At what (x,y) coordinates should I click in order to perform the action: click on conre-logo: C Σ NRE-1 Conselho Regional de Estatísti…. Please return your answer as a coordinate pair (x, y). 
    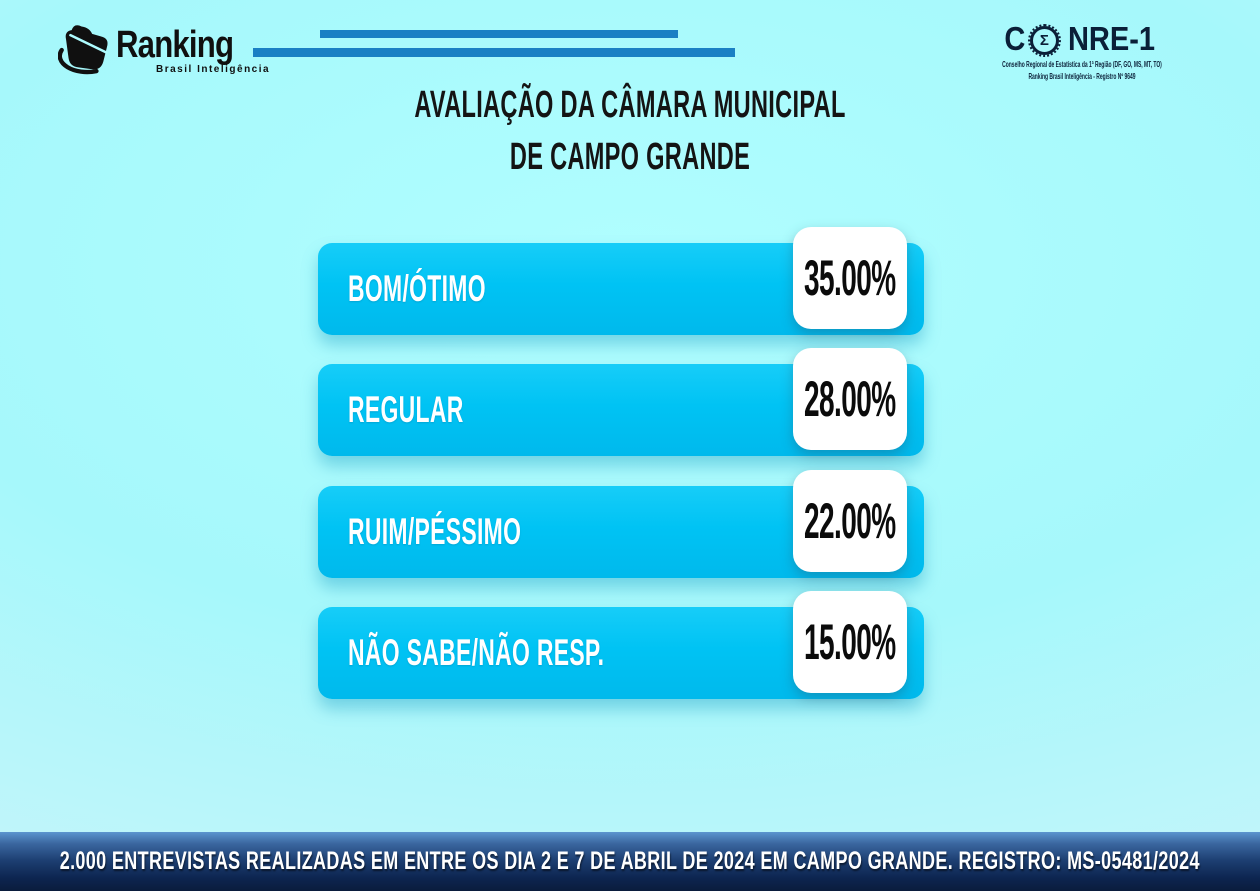
    Looking at the image, I should click on (1082, 51).